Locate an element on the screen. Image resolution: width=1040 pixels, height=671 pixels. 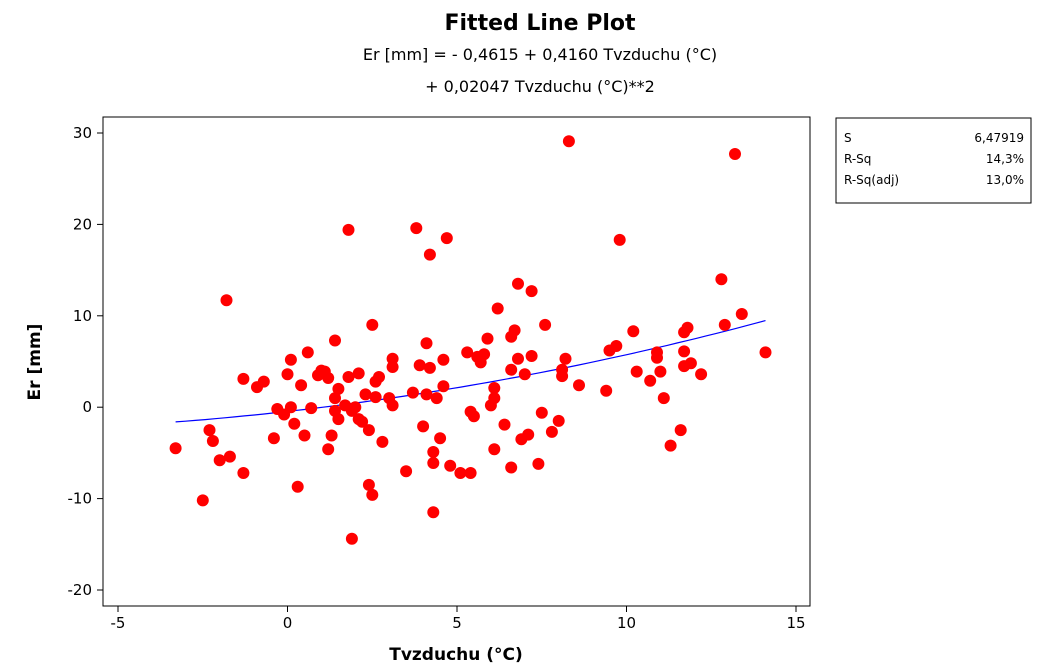
stats-box: S 6,47919 R-Sq 14,3% R-Sq(adj) 13,0% is located at coordinates (933, 160).